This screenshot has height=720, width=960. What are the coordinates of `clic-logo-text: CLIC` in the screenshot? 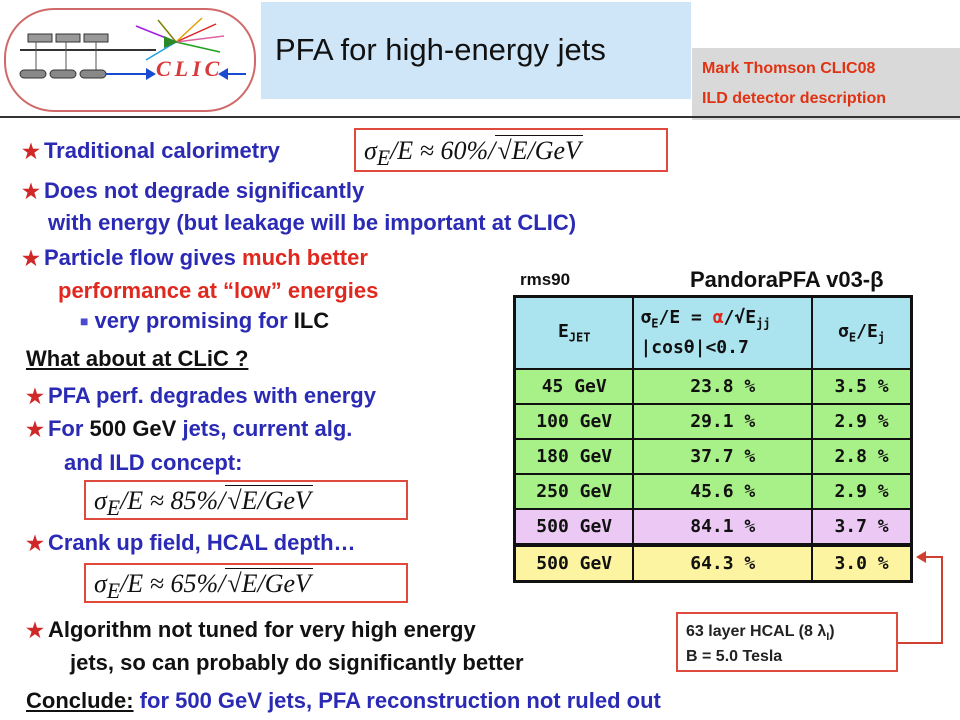 It's located at (190, 68).